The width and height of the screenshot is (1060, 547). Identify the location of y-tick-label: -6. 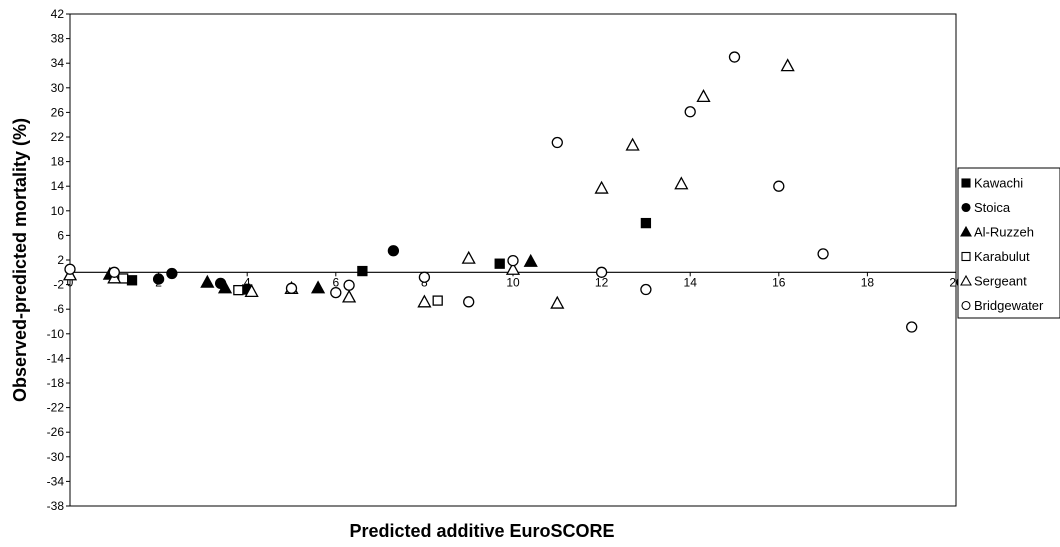
(58, 309).